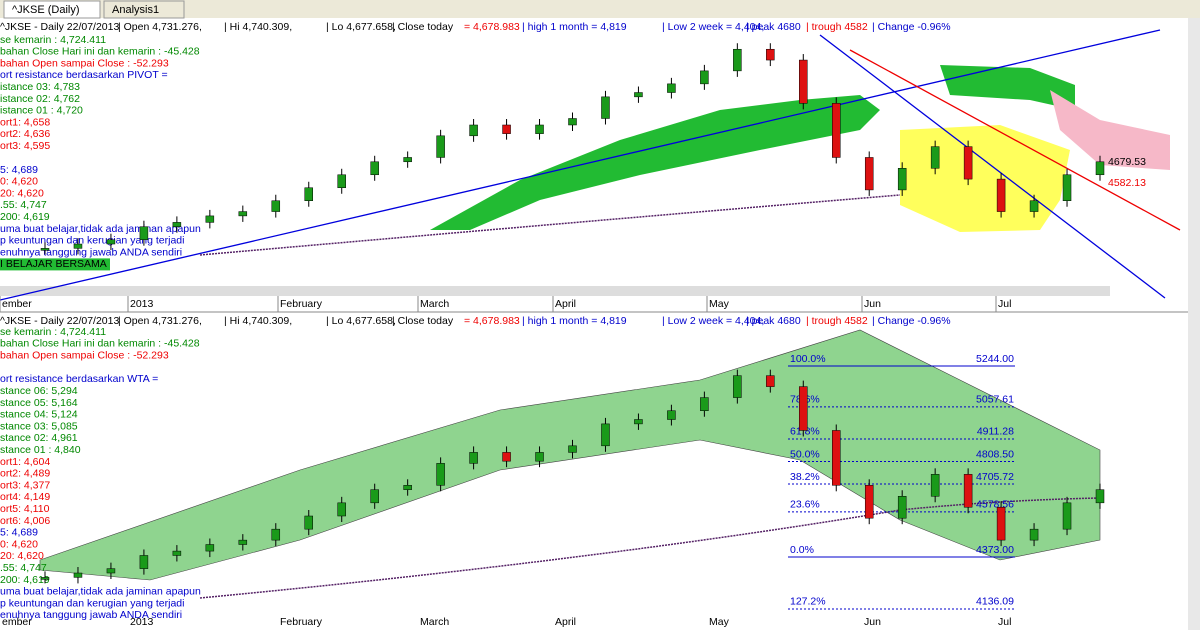 Image resolution: width=1200 pixels, height=630 pixels. What do you see at coordinates (301, 304) in the screenshot?
I see `x-tick-label: February` at bounding box center [301, 304].